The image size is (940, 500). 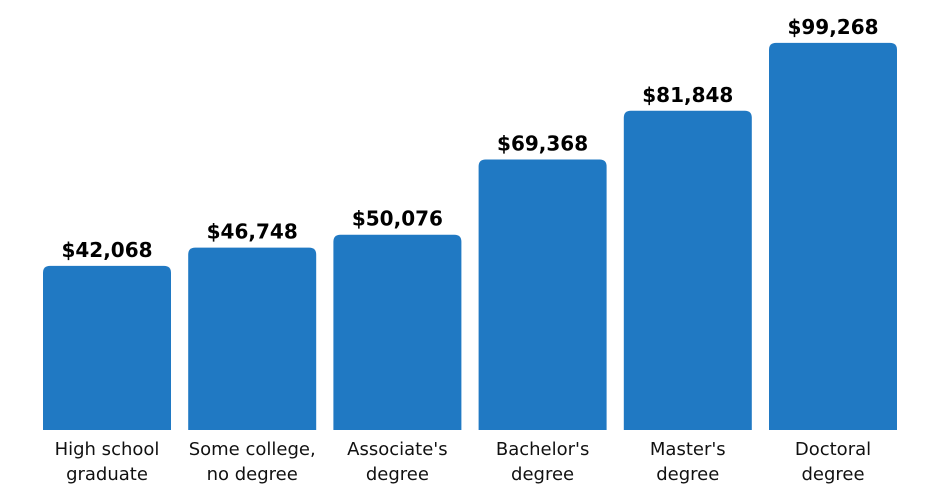 What do you see at coordinates (543, 449) in the screenshot?
I see `category-label-3-line-0: Bachelor's` at bounding box center [543, 449].